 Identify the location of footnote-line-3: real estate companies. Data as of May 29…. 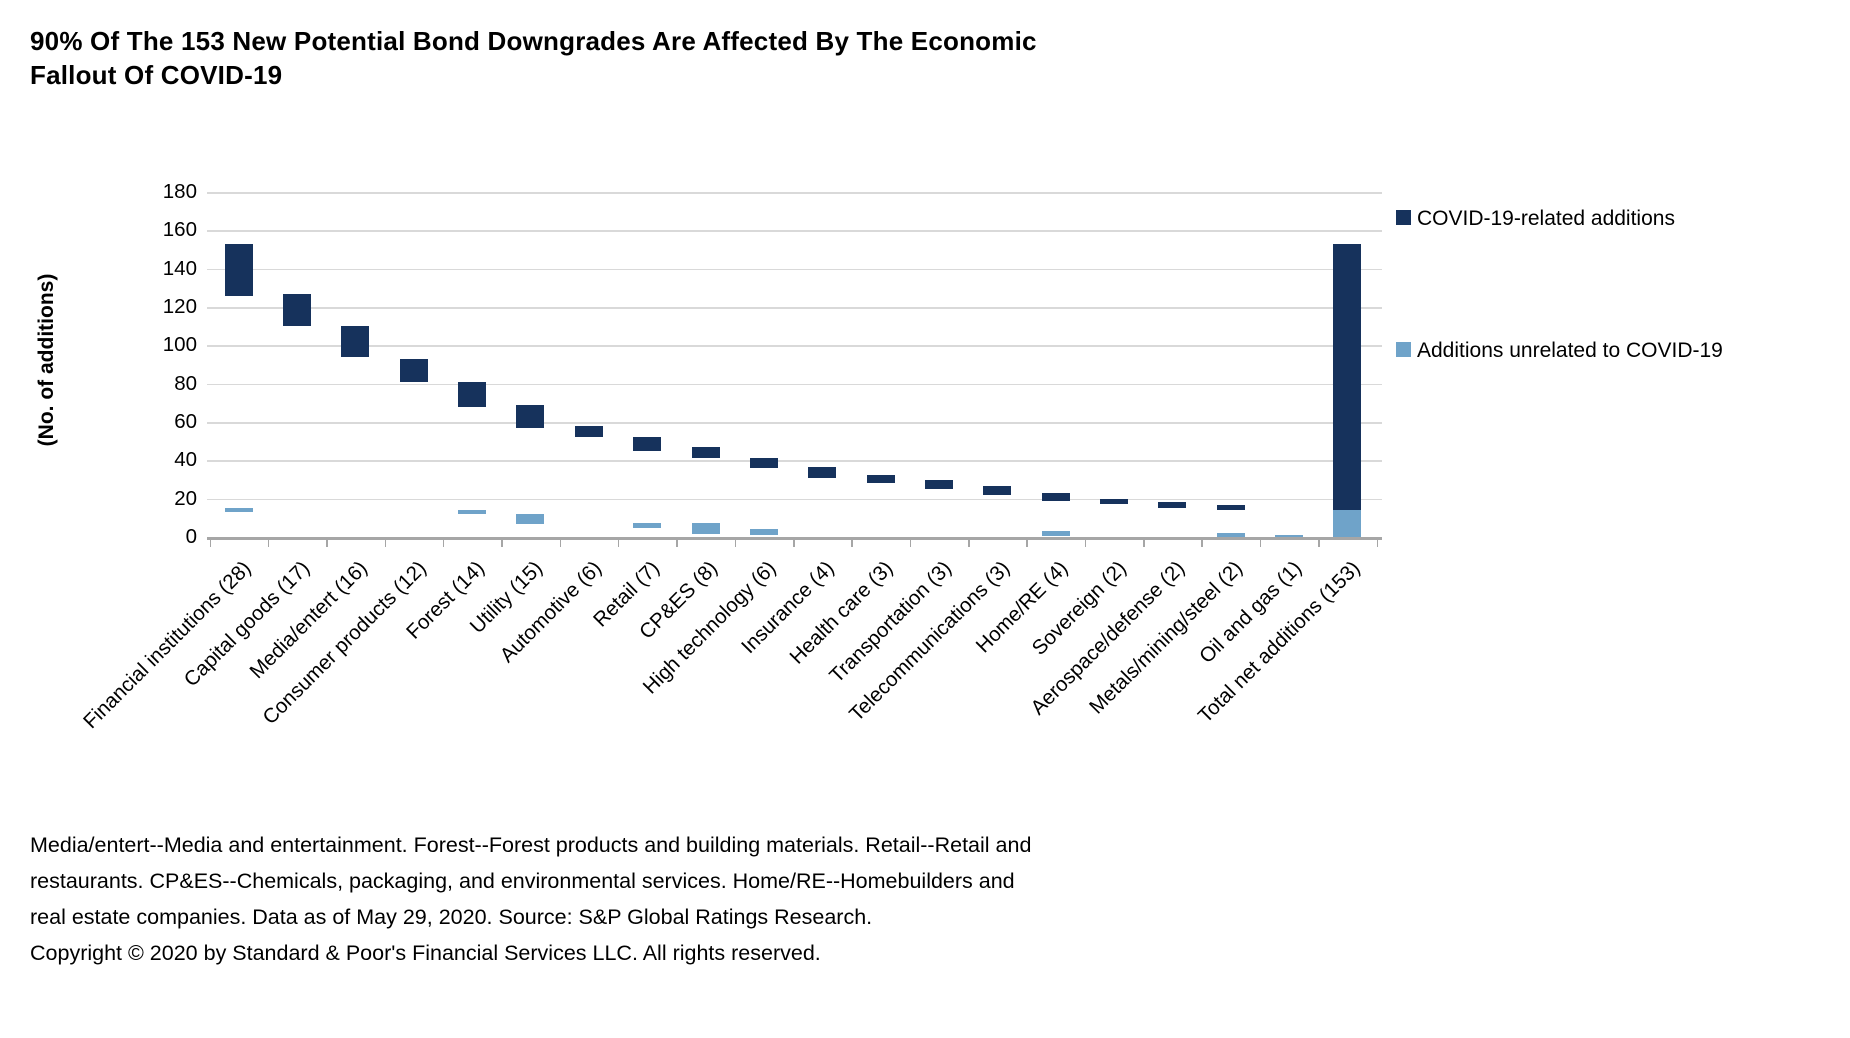
(451, 917).